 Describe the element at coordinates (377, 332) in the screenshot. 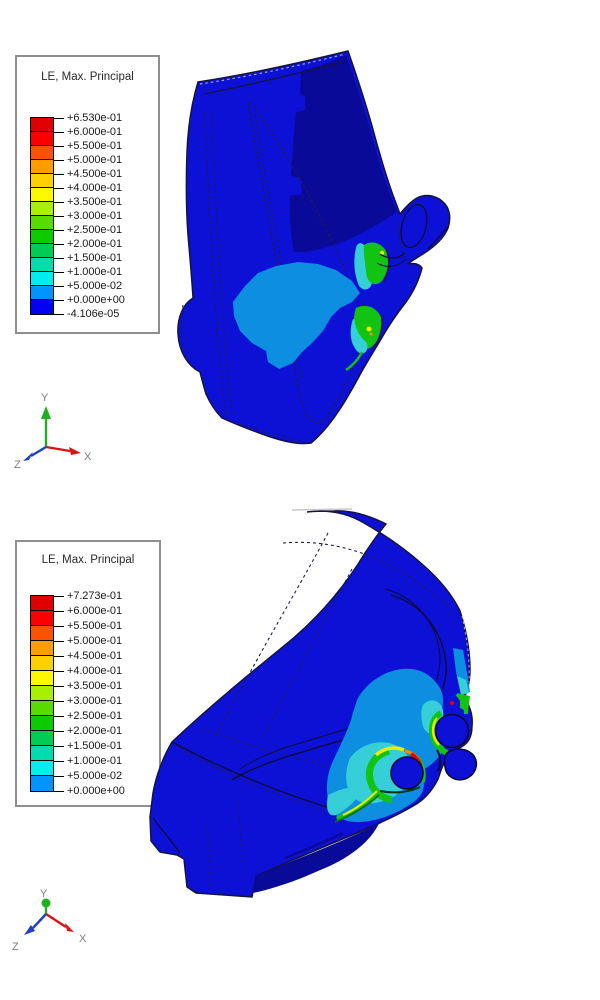

I see `hotspot-lower-crease` at that location.